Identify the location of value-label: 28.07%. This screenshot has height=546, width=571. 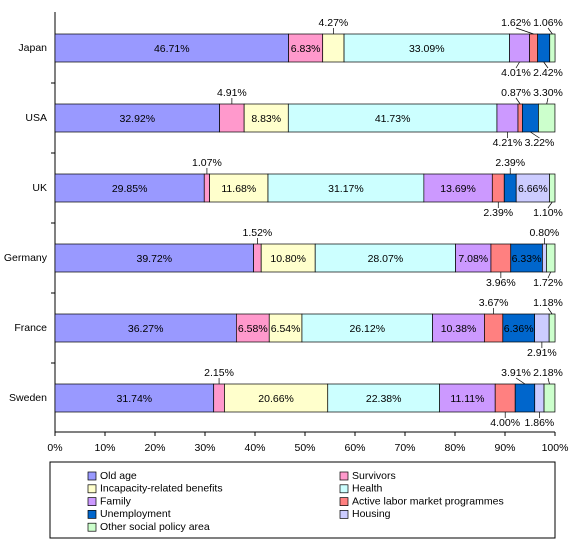
(386, 259).